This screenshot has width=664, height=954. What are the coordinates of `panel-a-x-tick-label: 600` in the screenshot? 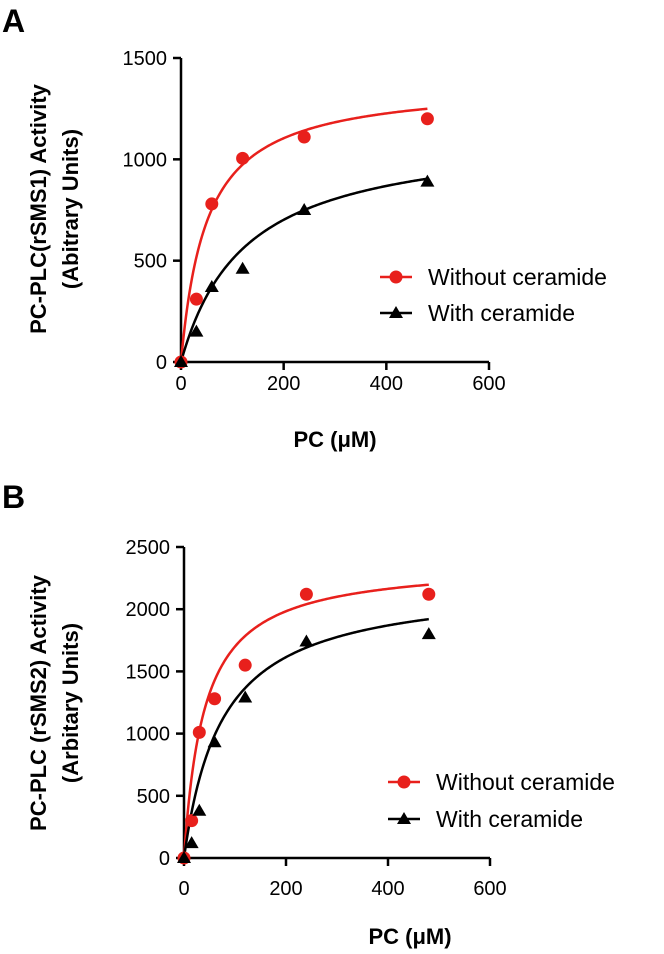 It's located at (488, 384).